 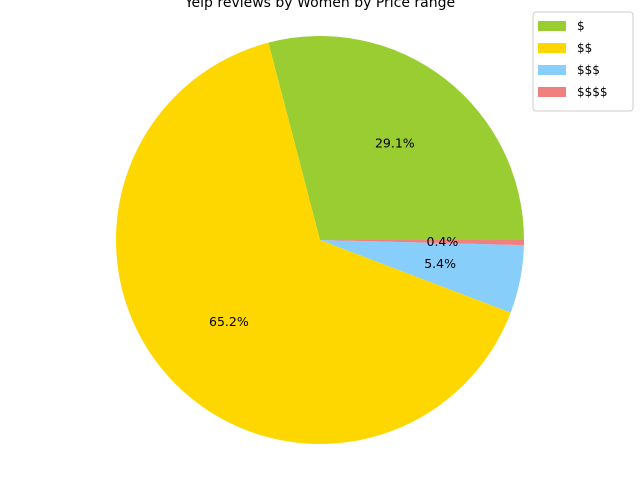 I want to click on pie-percent-label-2: 65.2%, so click(x=229, y=321).